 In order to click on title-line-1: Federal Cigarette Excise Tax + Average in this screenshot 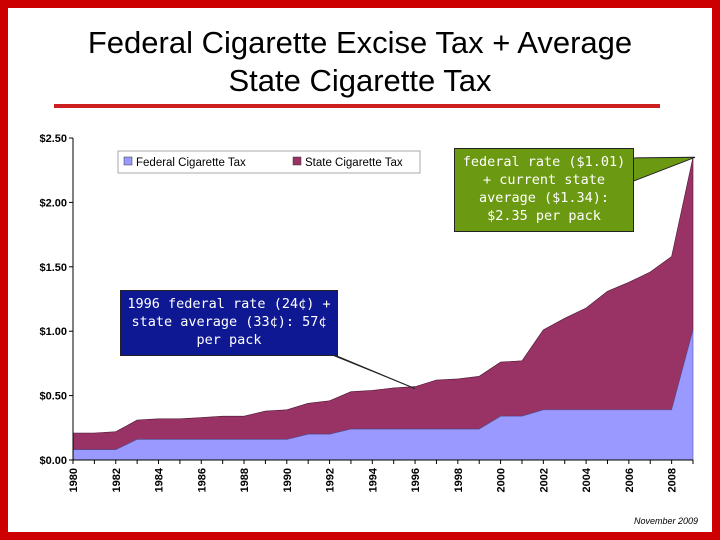, I will do `click(360, 42)`.